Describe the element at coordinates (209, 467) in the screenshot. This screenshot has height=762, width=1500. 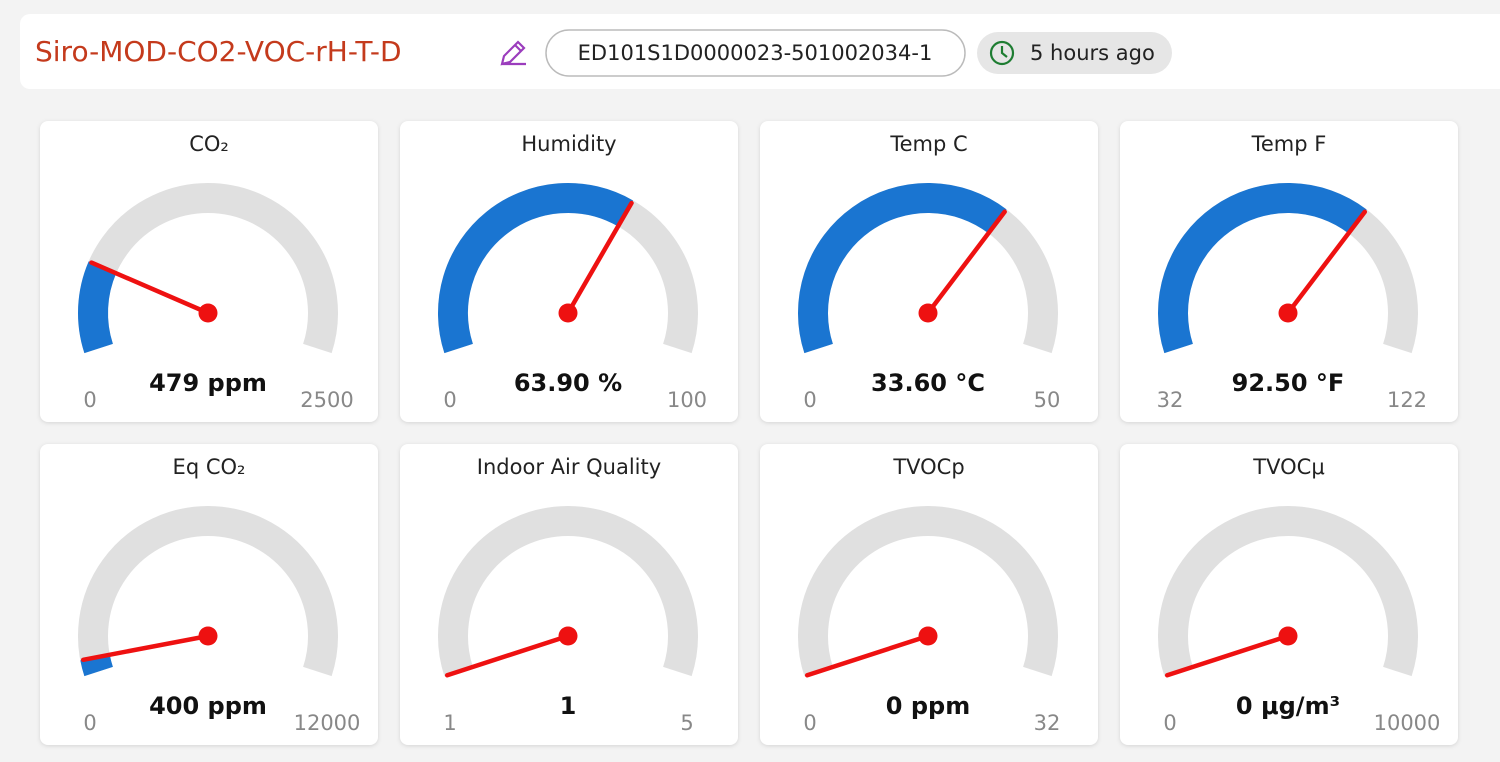
I see `gauge-title: Eq CO₂` at that location.